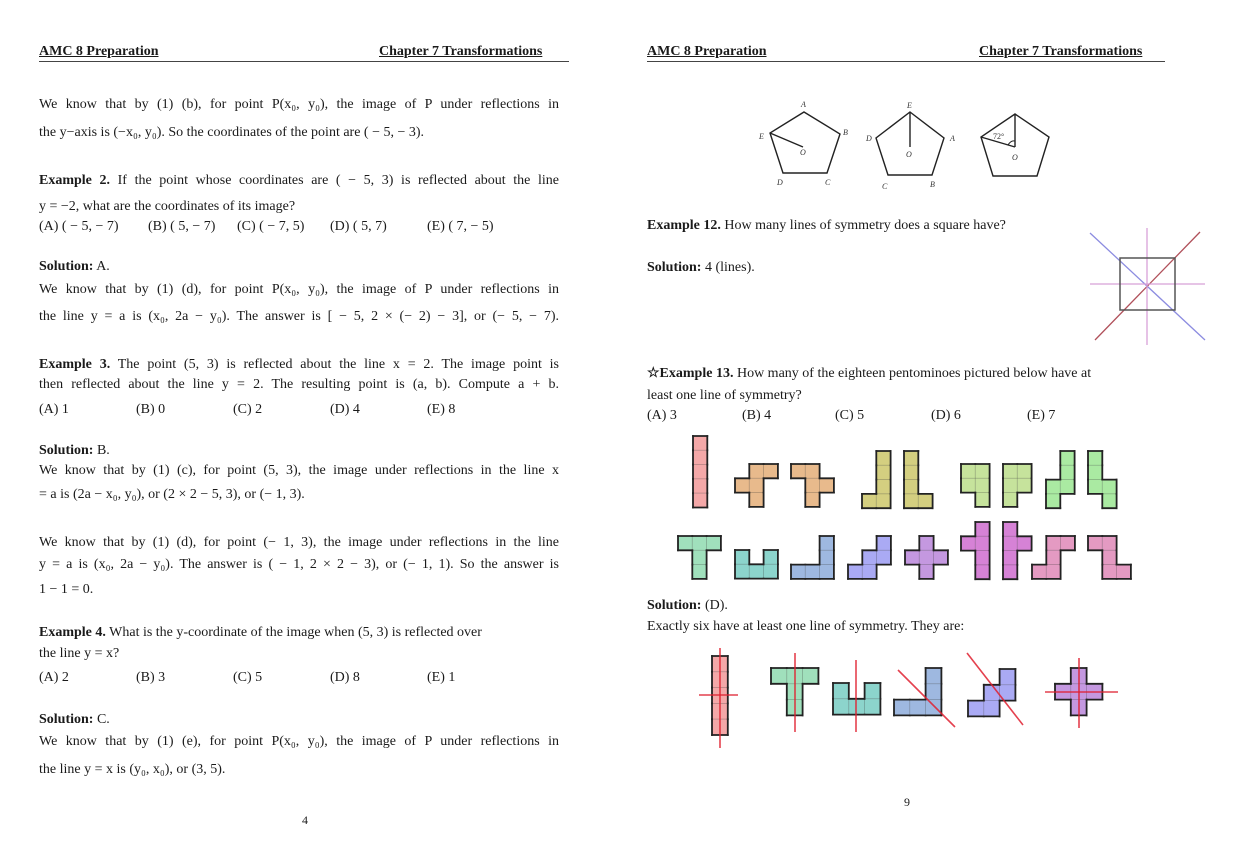 The image size is (1235, 843). I want to click on label: C, so click(828, 182).